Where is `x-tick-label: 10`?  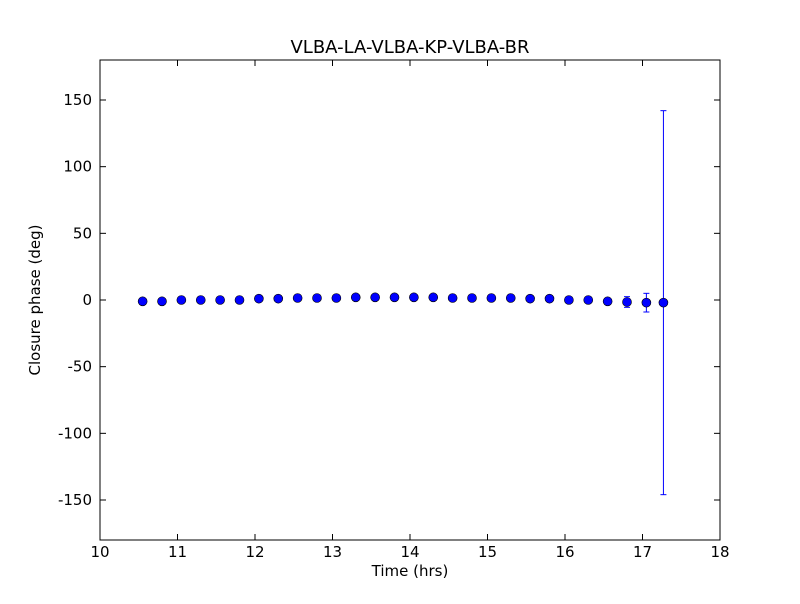
x-tick-label: 10 is located at coordinates (99, 552).